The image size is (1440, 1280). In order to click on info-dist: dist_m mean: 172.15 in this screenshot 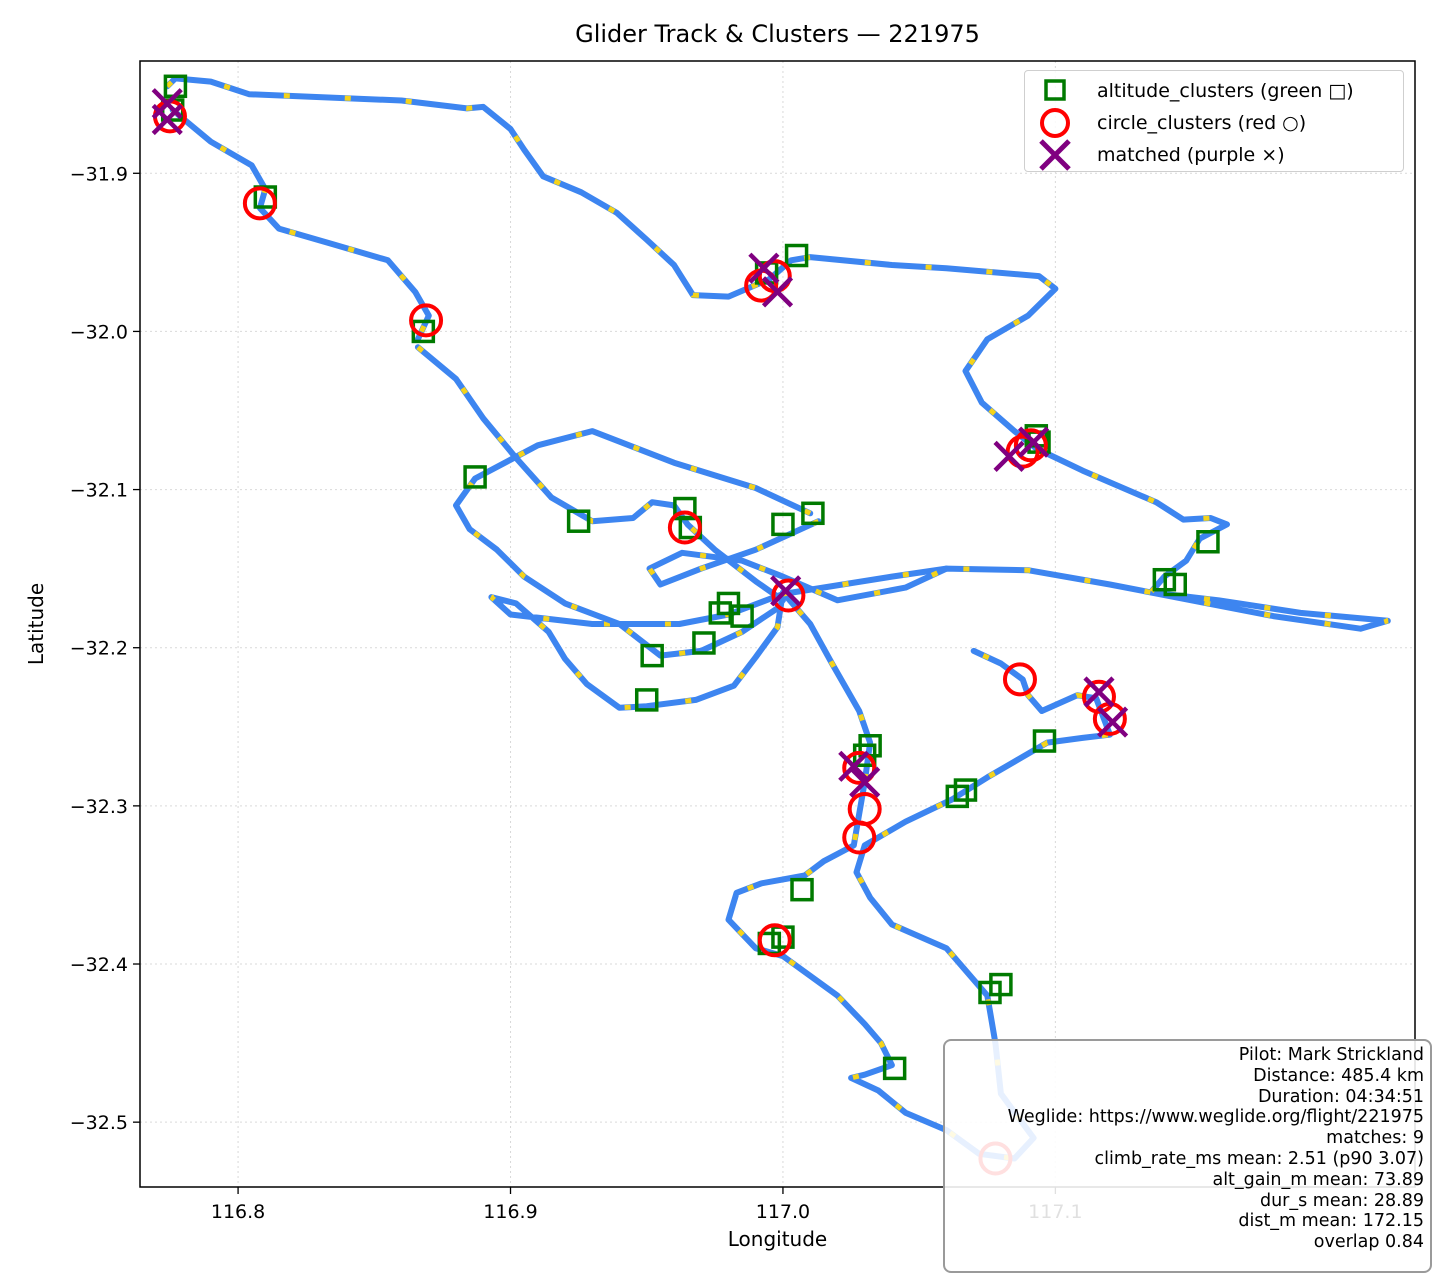, I will do `click(1331, 1221)`.